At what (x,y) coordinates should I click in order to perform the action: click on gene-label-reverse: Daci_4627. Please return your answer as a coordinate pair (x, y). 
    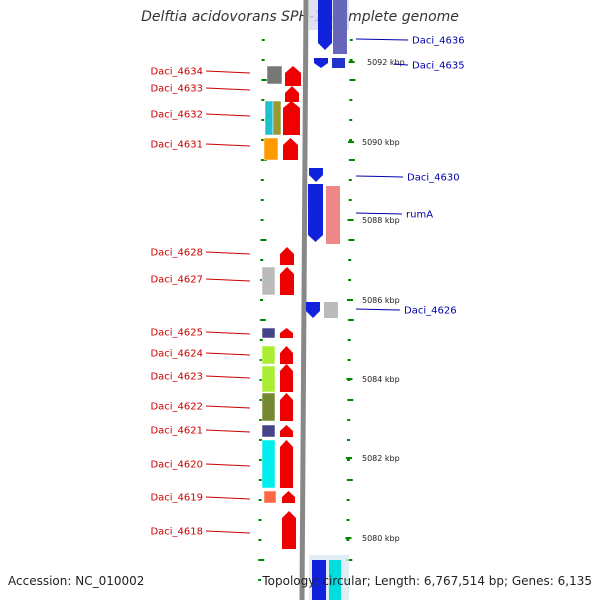
    Looking at the image, I should click on (176, 280).